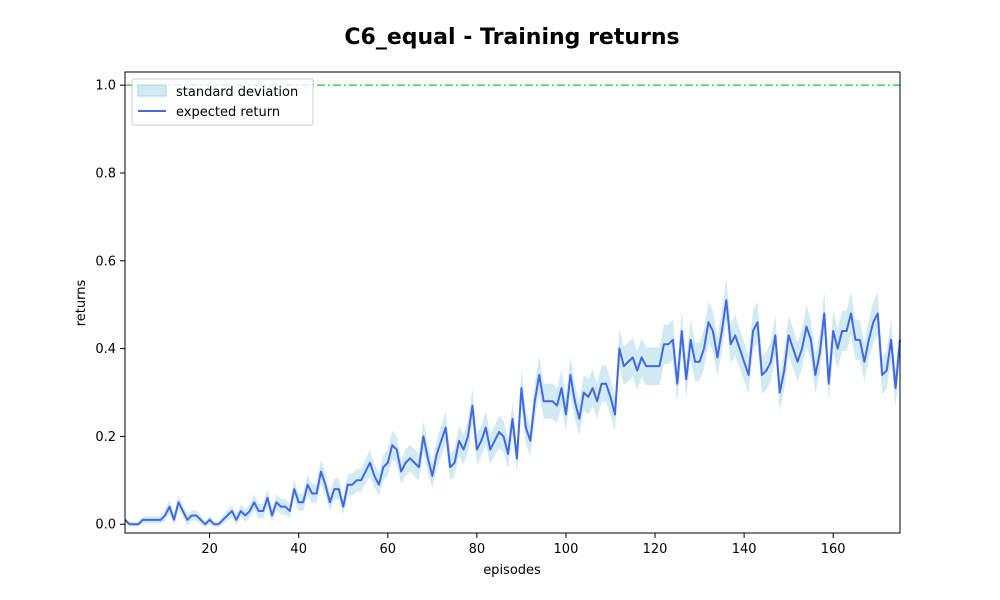 Image resolution: width=1000 pixels, height=600 pixels. What do you see at coordinates (512, 570) in the screenshot?
I see `x-axis-label: episodes` at bounding box center [512, 570].